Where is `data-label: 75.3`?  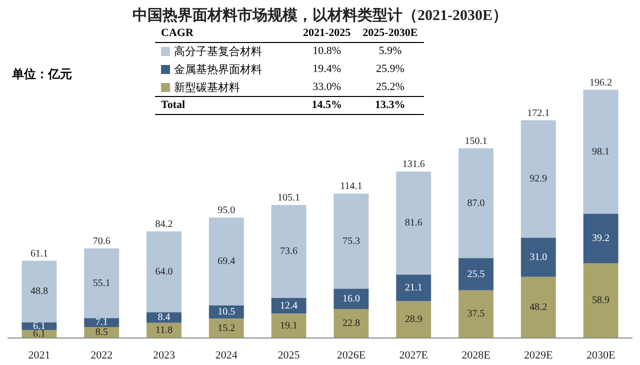
data-label: 75.3 is located at coordinates (351, 241).